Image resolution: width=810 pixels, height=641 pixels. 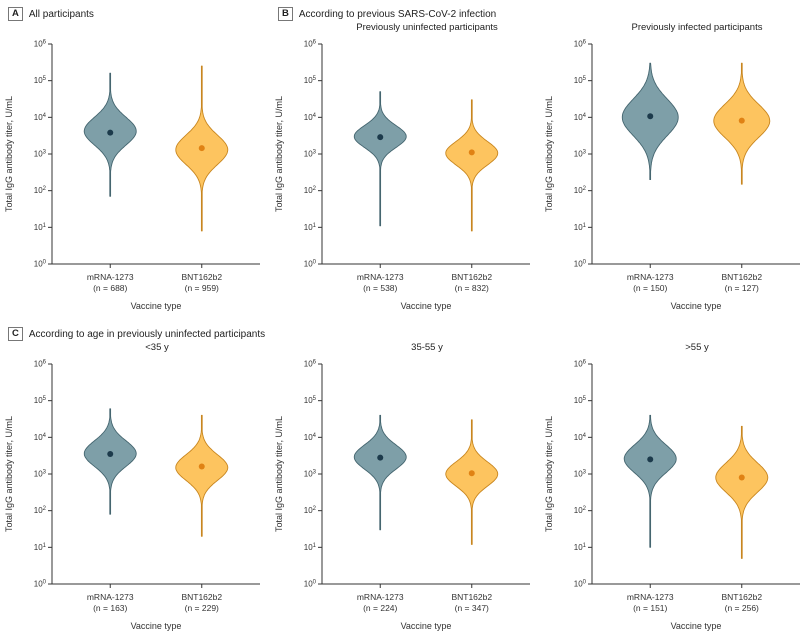 I want to click on subtitle-35-55: 35-55 y, so click(x=427, y=347).